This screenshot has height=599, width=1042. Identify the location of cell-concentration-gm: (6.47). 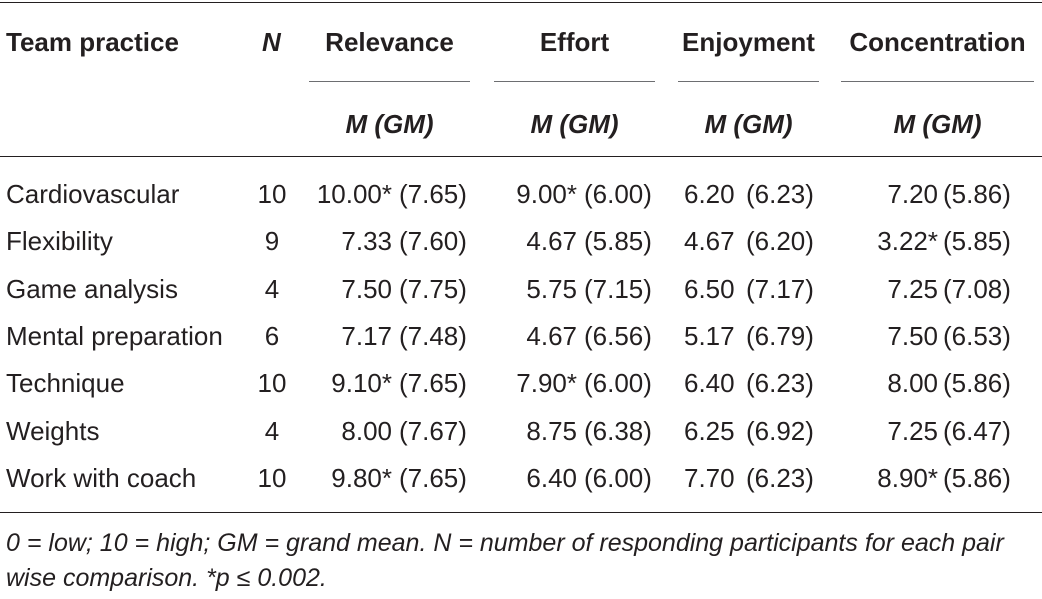
(977, 431).